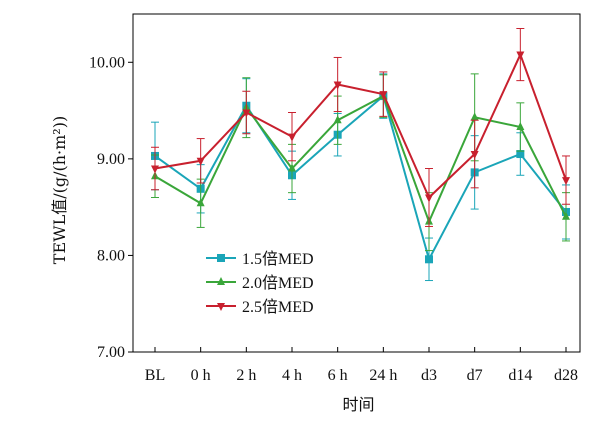  I want to click on x-tick-label: d7, so click(475, 375).